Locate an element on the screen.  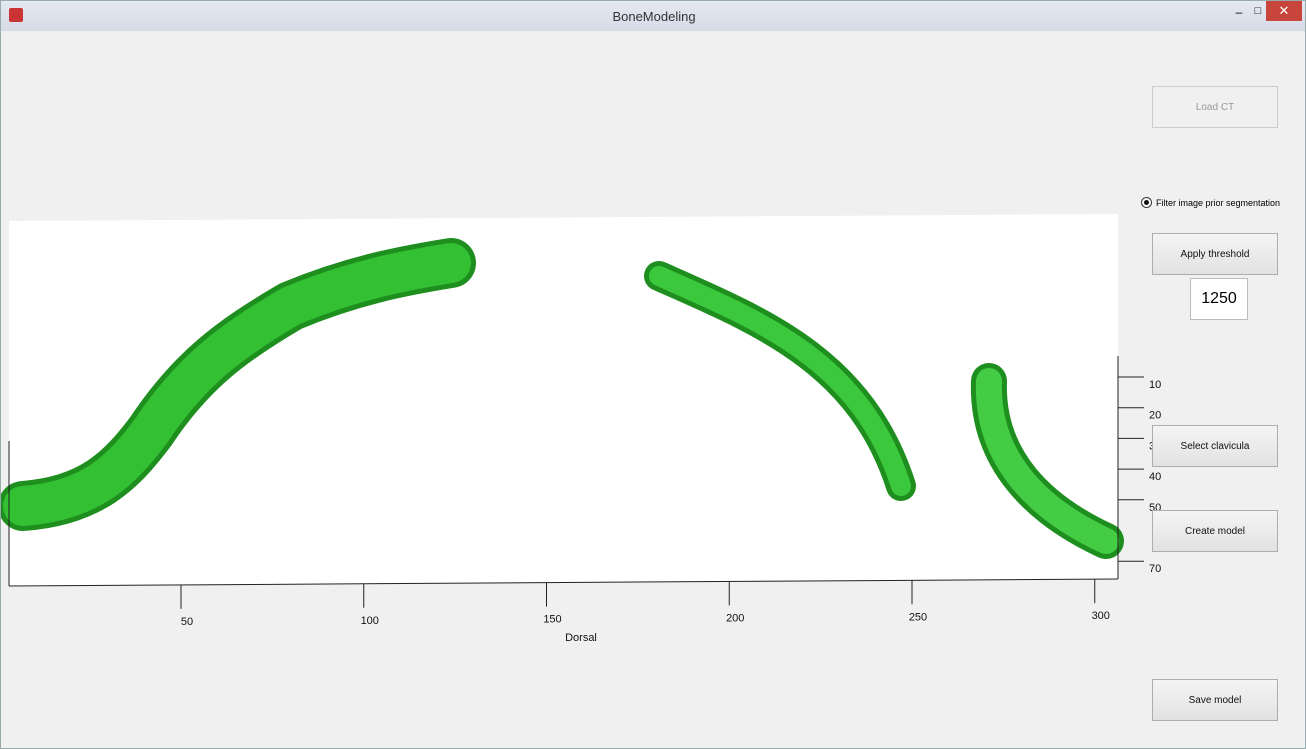
app-icon is located at coordinates (16, 15).